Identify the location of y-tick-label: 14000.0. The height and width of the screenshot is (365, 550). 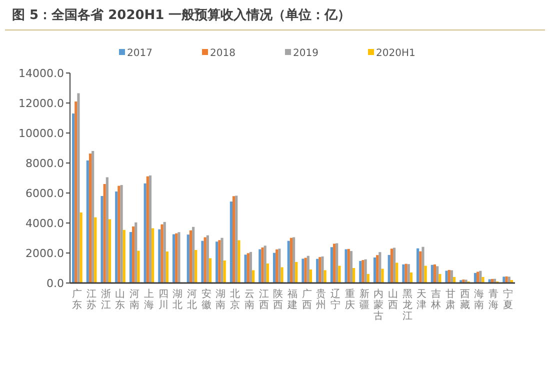
(41, 73).